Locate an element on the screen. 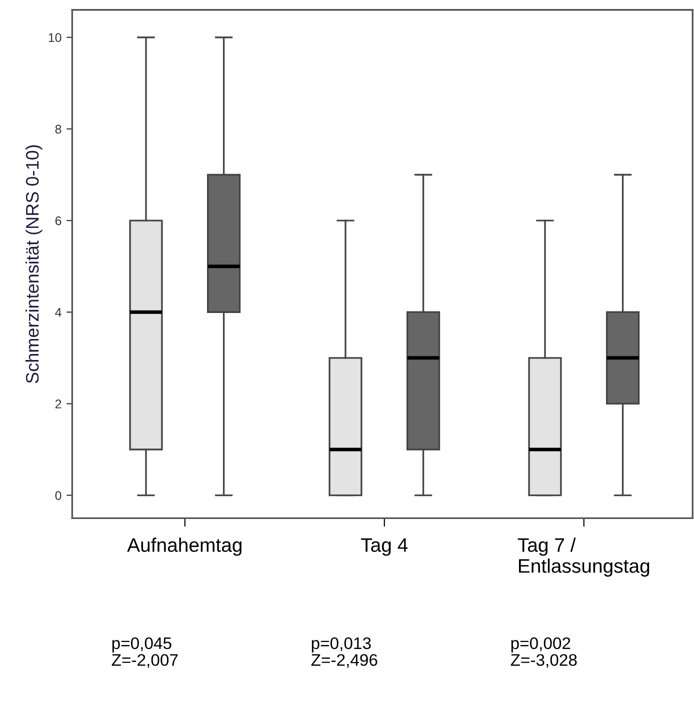 This screenshot has height=706, width=694. y-tick-label: 8 is located at coordinates (58, 129).